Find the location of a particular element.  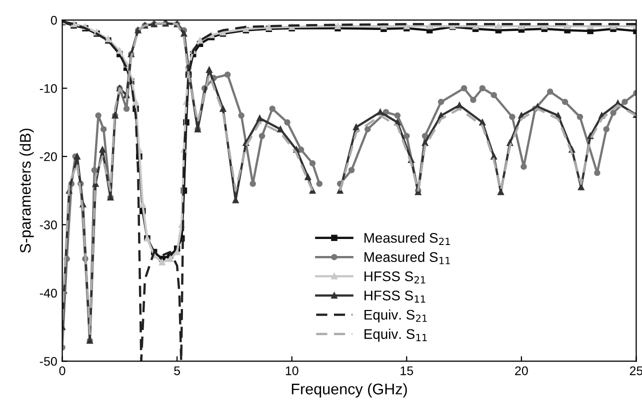

legend-label: HFSS S$_{21}$ is located at coordinates (395, 277).